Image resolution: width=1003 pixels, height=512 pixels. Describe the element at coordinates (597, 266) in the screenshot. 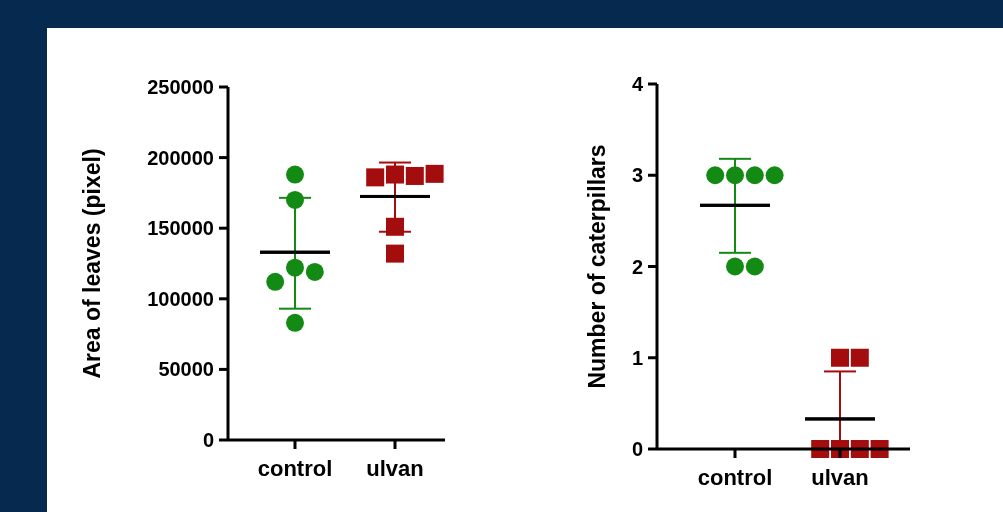

I see `y-axis-title: Number of caterpillars` at that location.